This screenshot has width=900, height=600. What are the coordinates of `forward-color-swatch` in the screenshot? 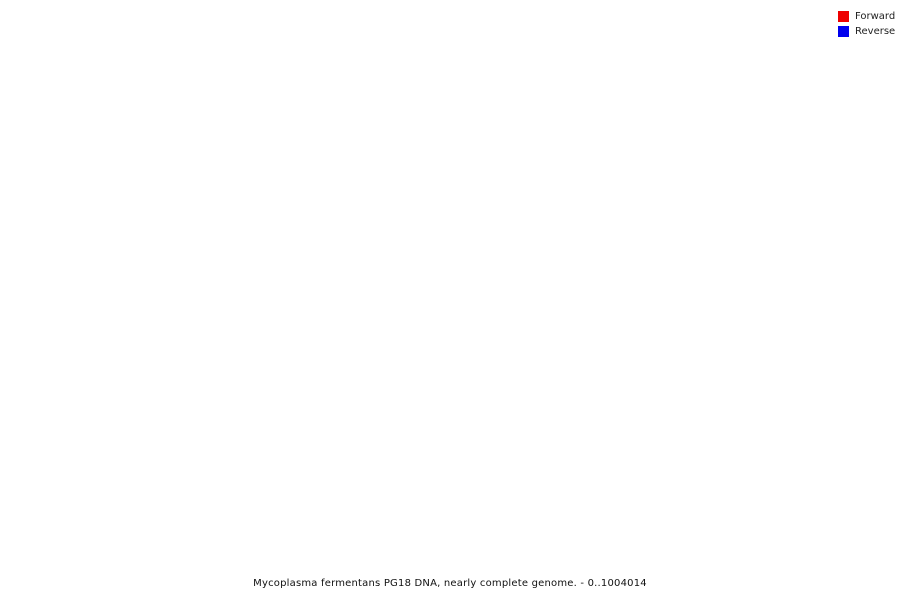 It's located at (843, 16).